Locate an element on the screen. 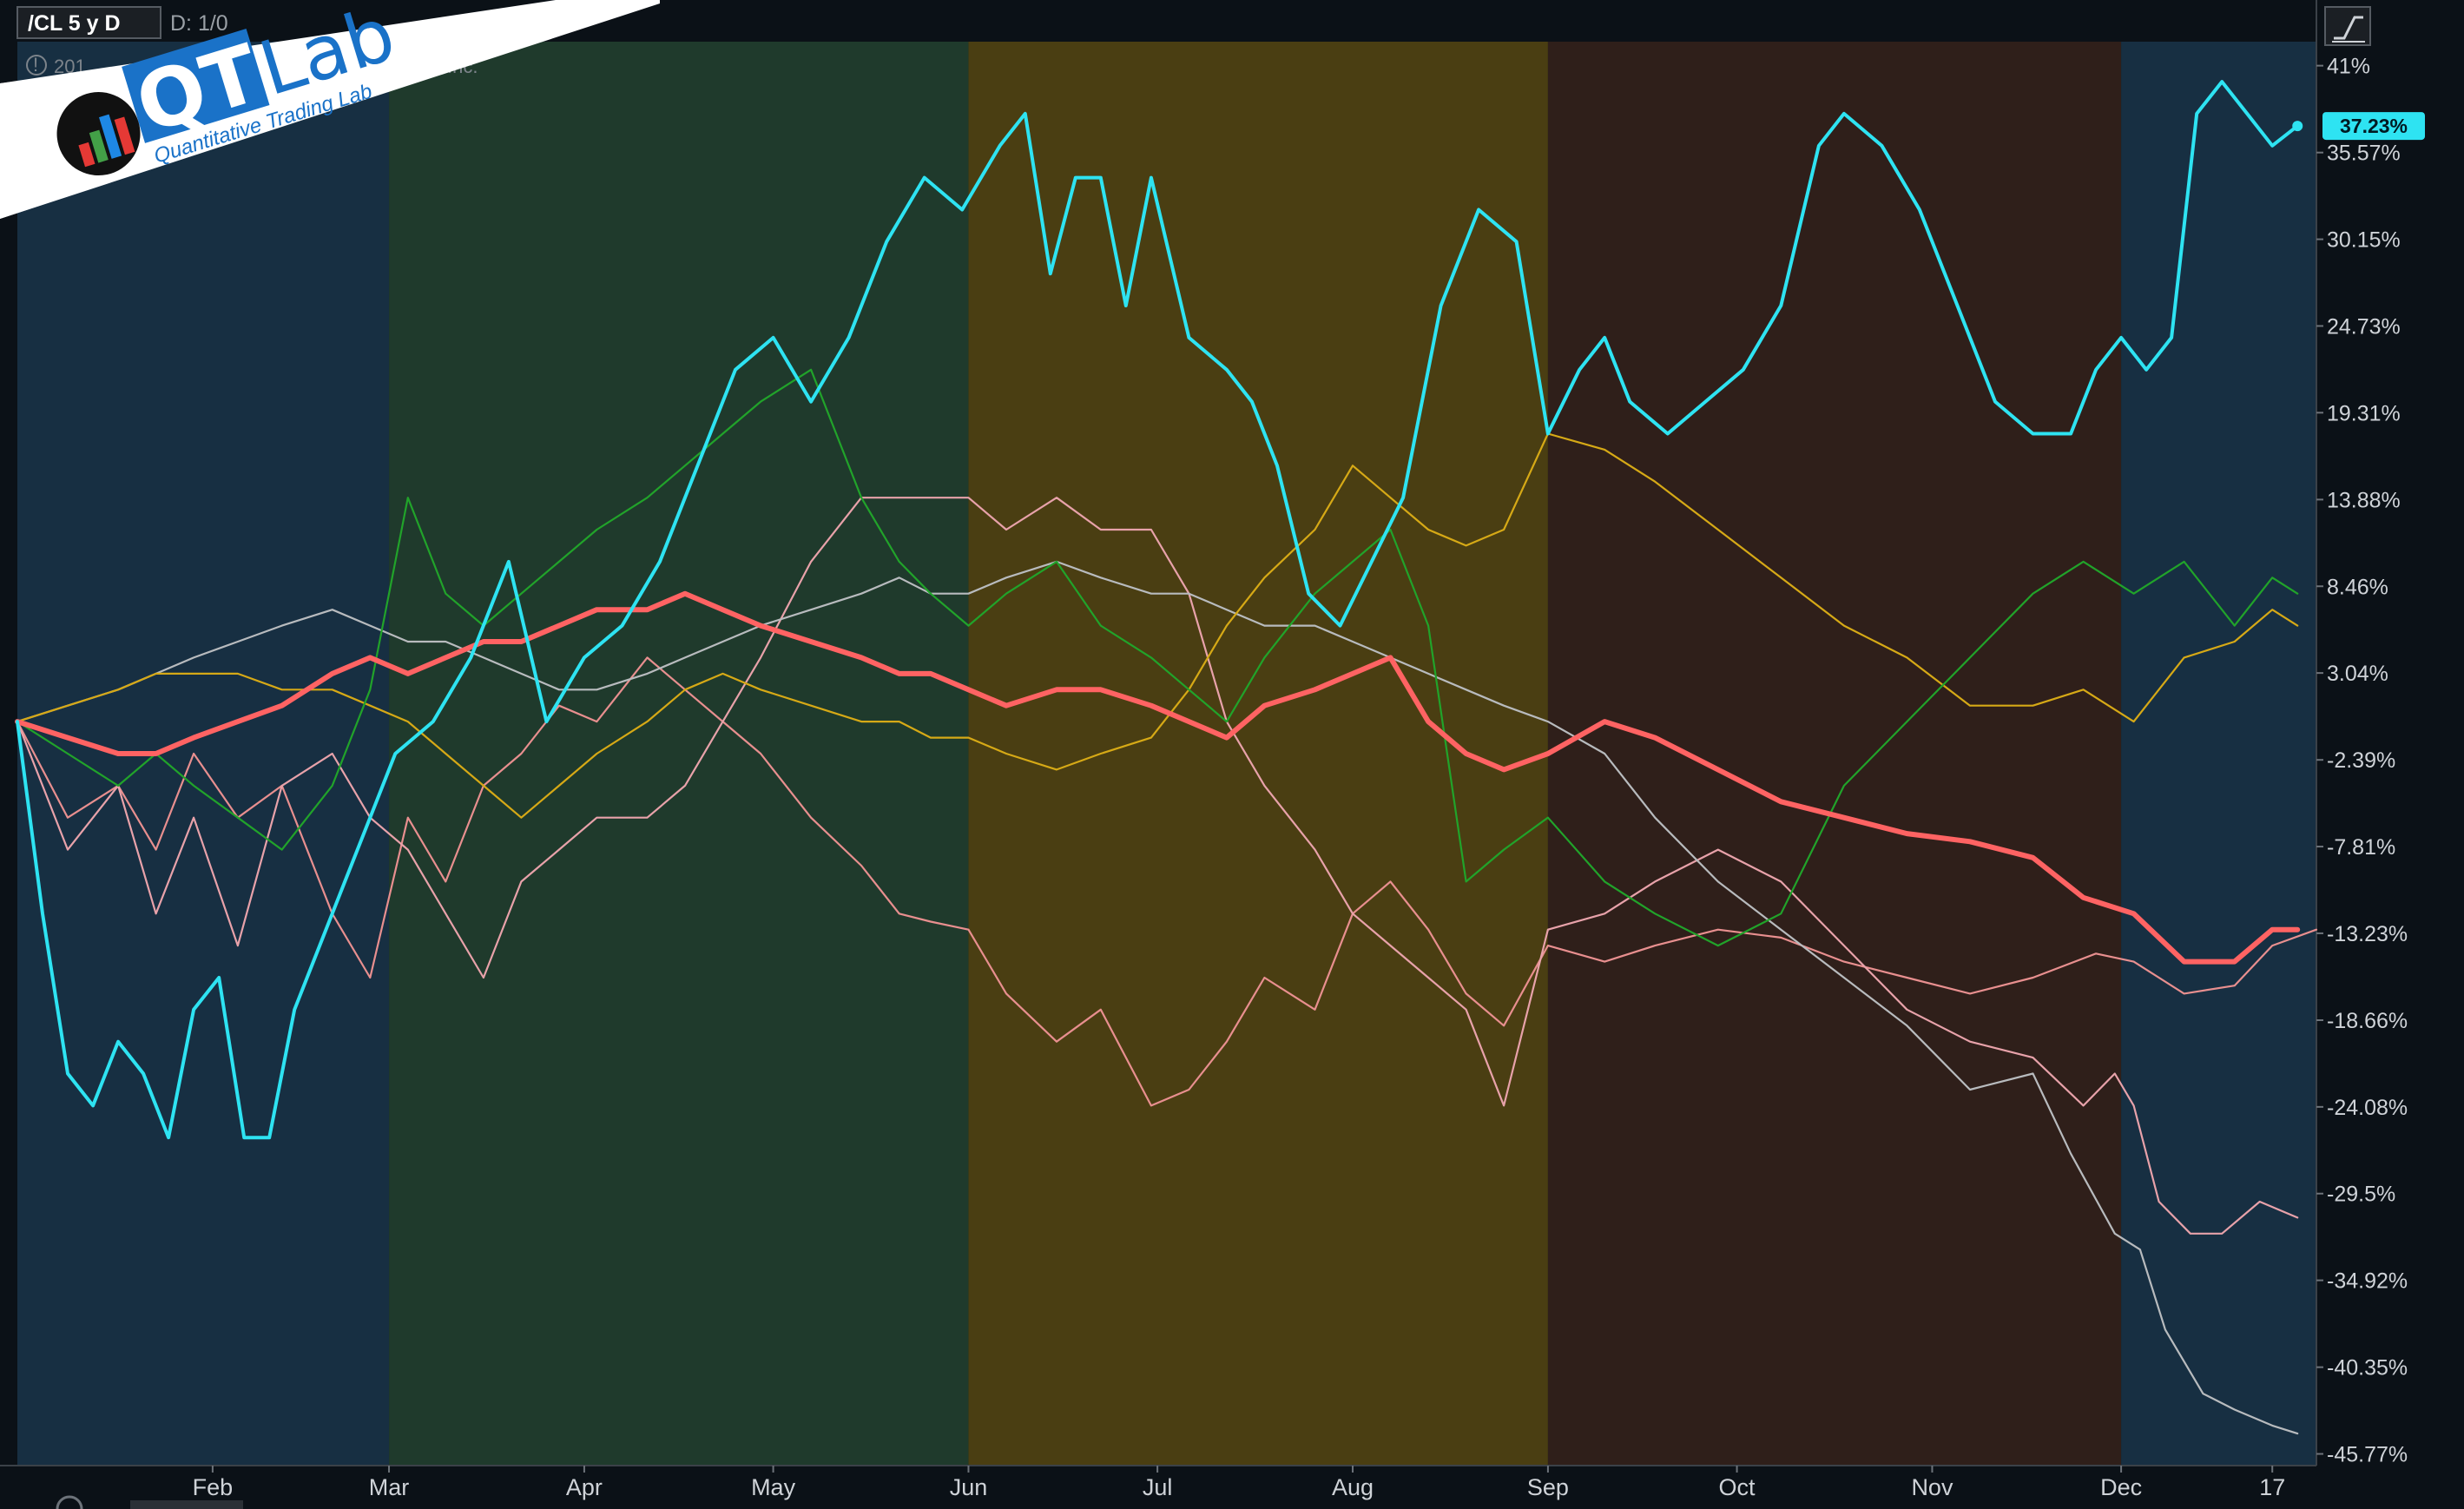  y-tick-label: -18.66% is located at coordinates (2367, 1021).